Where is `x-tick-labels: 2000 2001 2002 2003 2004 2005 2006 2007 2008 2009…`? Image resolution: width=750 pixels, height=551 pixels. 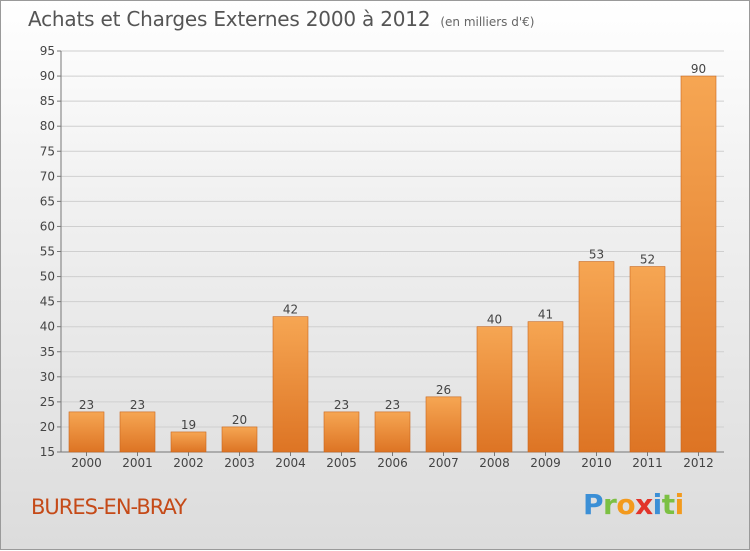 x-tick-labels: 2000 2001 2002 2003 2004 2005 2006 2007 2008 2009… is located at coordinates (392, 463).